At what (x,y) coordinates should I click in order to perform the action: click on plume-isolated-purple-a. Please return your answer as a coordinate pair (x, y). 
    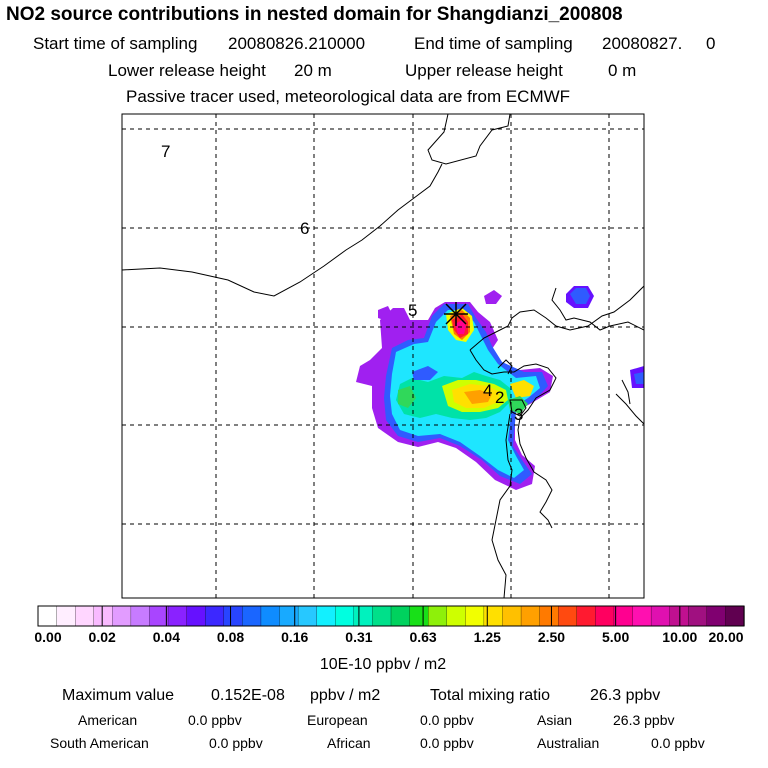
    Looking at the image, I should click on (493, 297).